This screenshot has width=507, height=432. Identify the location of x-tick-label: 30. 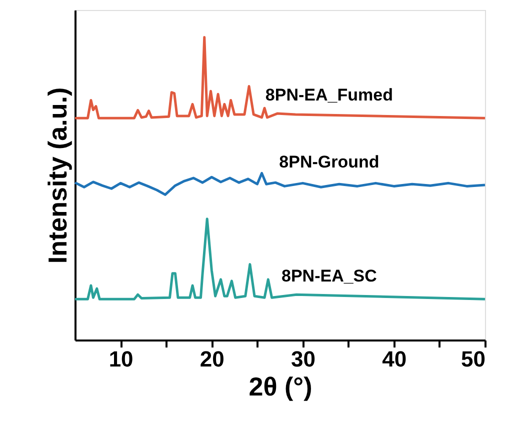
(303, 359).